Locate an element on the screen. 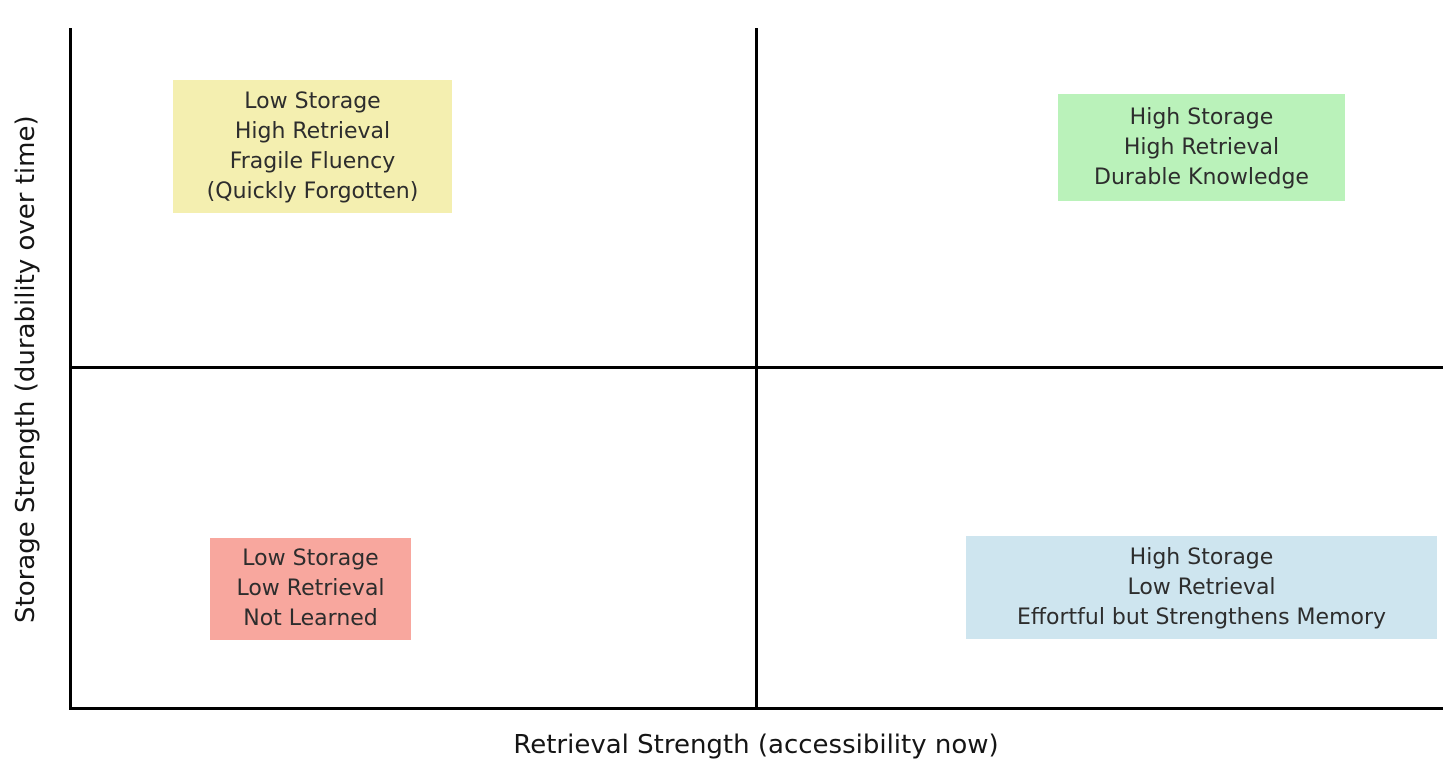 The width and height of the screenshot is (1456, 779). quadrant-text-line: Effortful but Strengthens Memory is located at coordinates (1201, 617).